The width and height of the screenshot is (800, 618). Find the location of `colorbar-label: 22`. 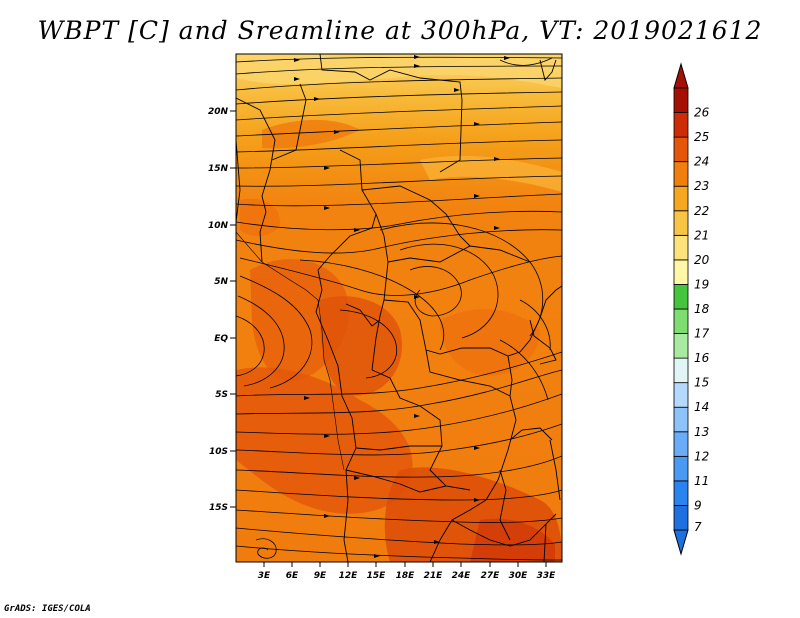

colorbar-label: 22 is located at coordinates (701, 211).